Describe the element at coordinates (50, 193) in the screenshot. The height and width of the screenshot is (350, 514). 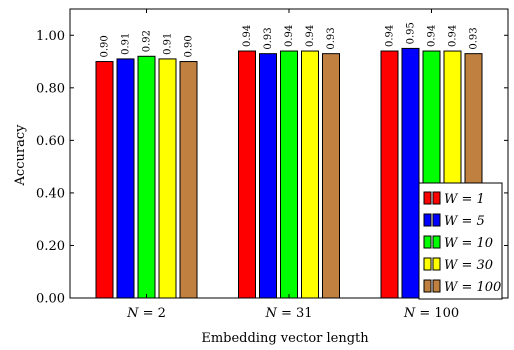
I see `y-tick-label: 0.40` at that location.